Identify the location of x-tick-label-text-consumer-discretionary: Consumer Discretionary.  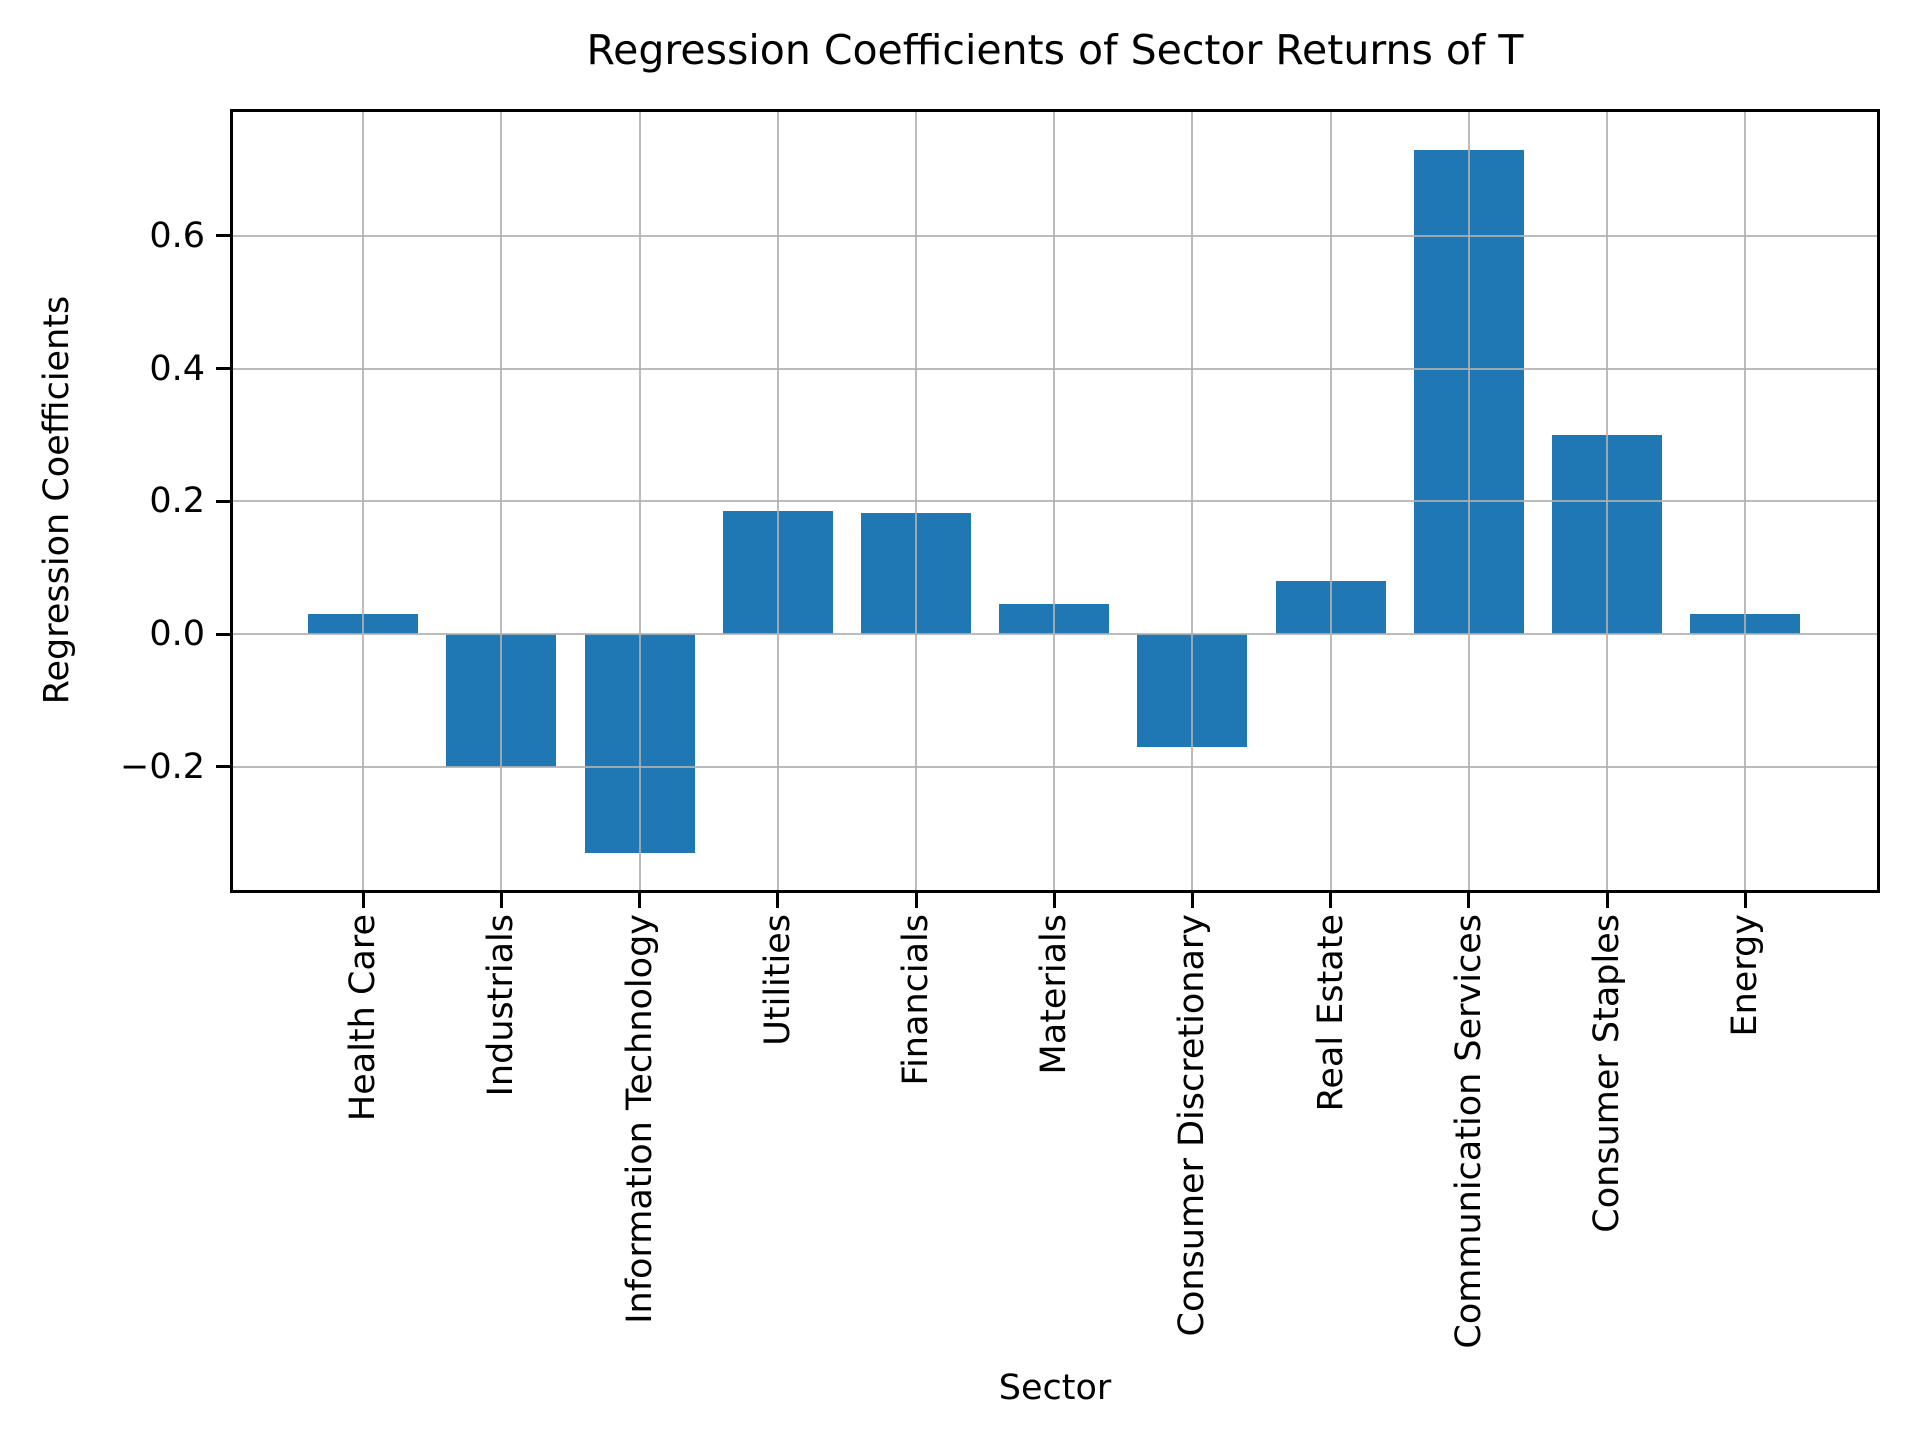
(1192, 1125).